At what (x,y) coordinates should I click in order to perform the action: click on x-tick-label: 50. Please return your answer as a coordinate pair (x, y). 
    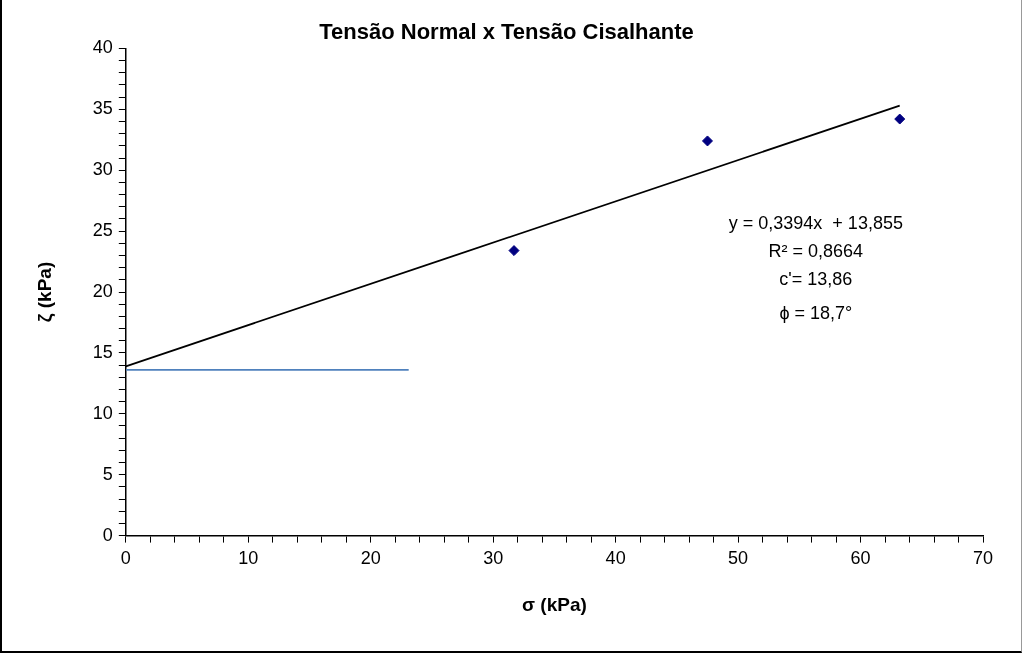
    Looking at the image, I should click on (738, 558).